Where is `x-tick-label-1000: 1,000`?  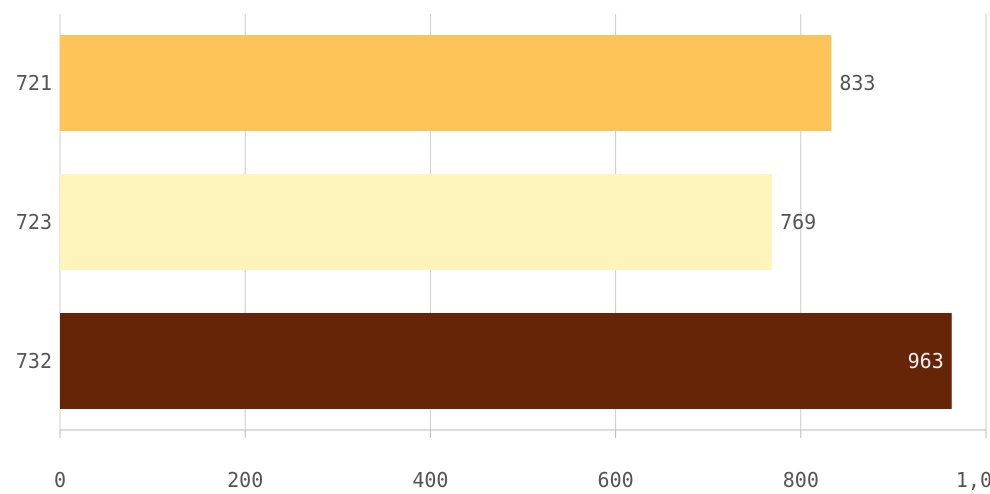
x-tick-label-1000: 1,000 is located at coordinates (973, 480).